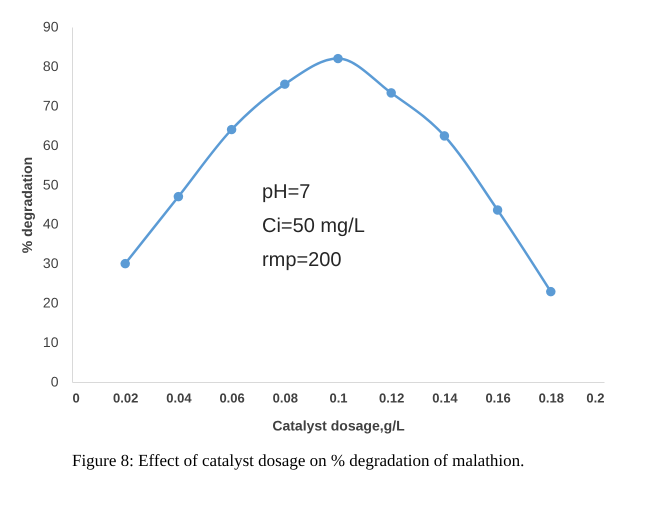 The image size is (661, 511). Describe the element at coordinates (498, 398) in the screenshot. I see `x-tick-label: 0.16` at that location.